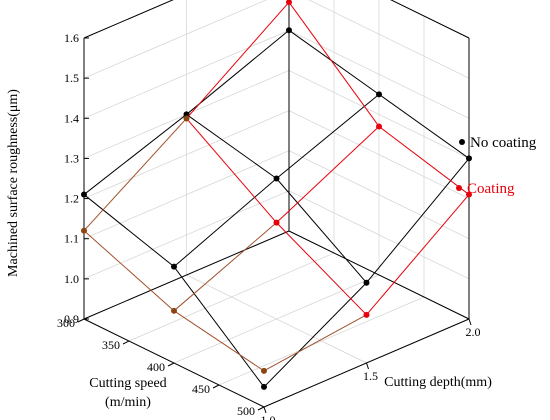 The image size is (550, 420). Describe the element at coordinates (268, 416) in the screenshot. I see `y-tick-label: 1.0` at that location.